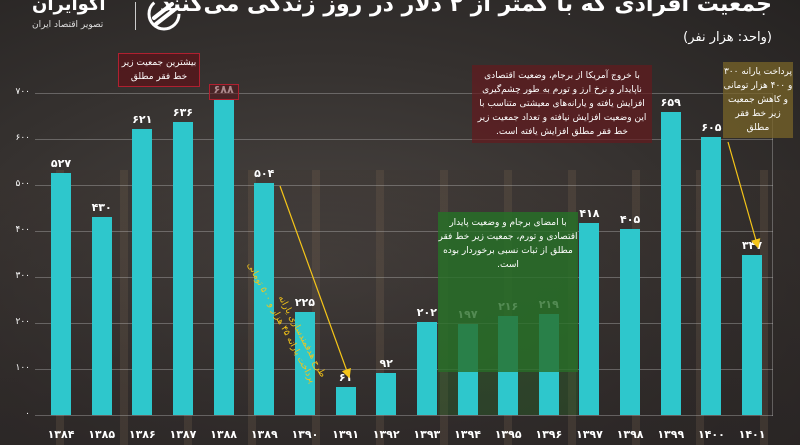 This screenshot has height=445, width=800. I want to click on x-tick-label: ۱۳۹۳, so click(427, 434).